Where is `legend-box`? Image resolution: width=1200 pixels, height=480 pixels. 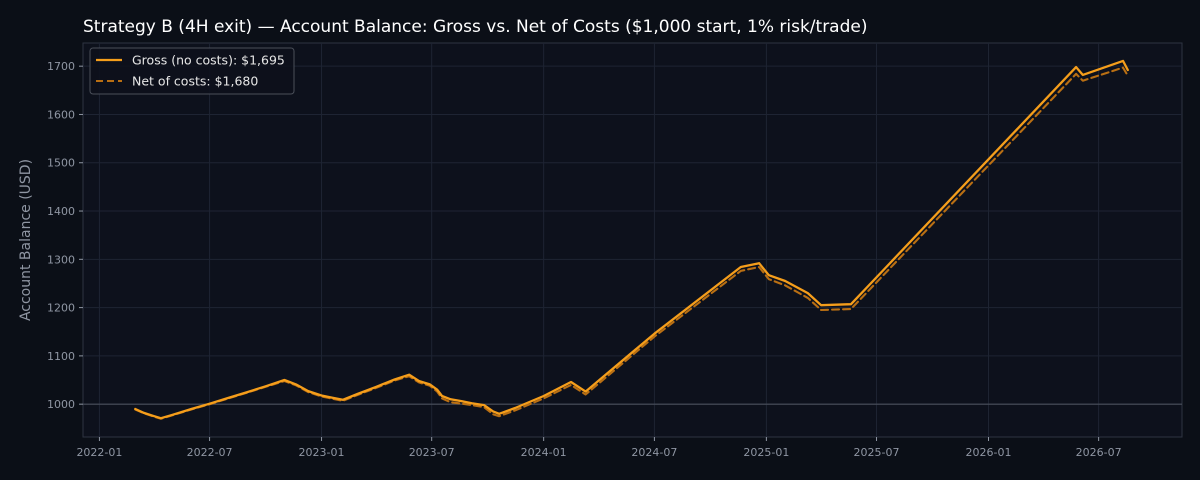
legend-box is located at coordinates (192, 71).